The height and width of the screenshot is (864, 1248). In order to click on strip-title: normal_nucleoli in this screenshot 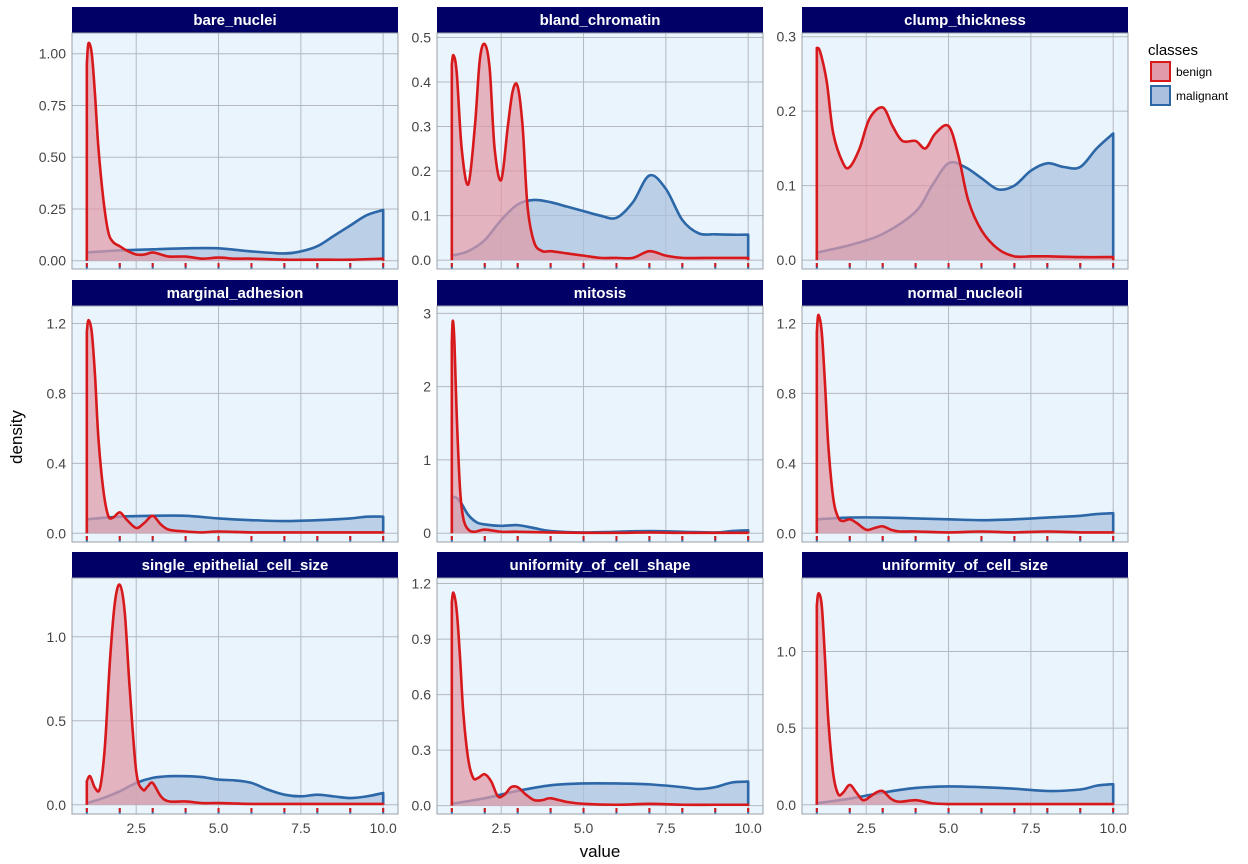, I will do `click(964, 293)`.